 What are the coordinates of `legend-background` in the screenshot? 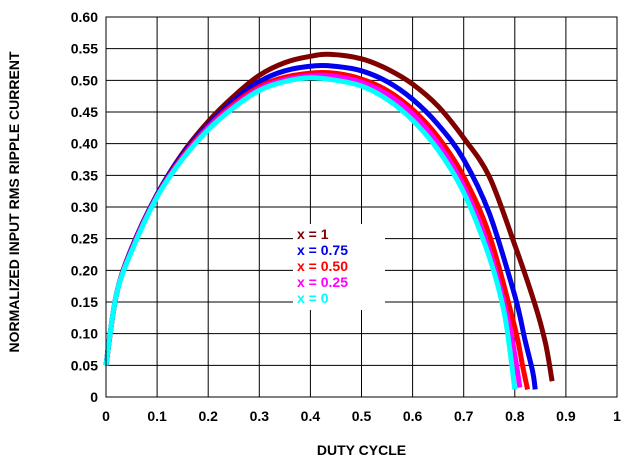 It's located at (339, 267).